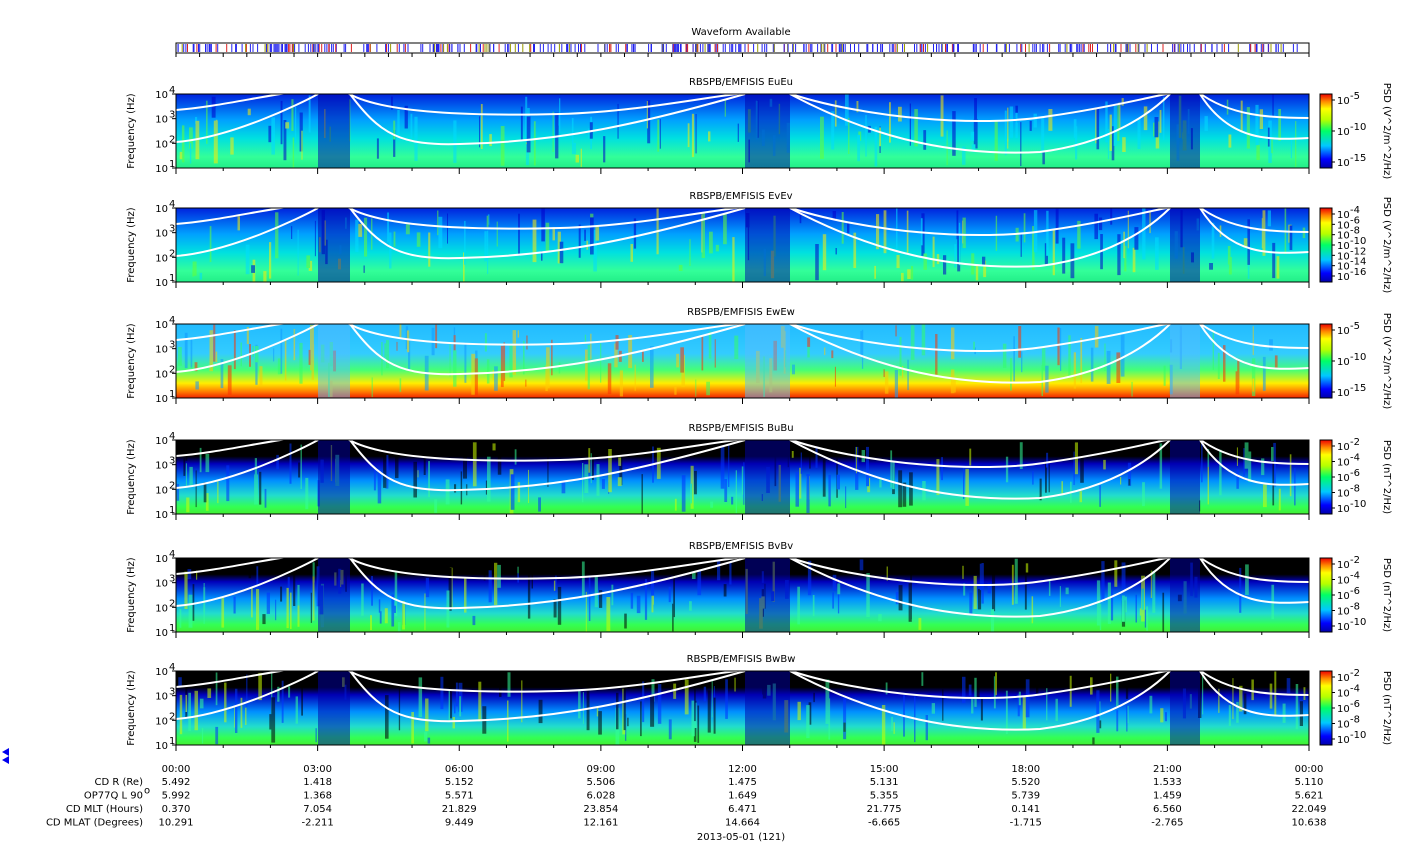 The image size is (1408, 859). I want to click on scroll-marker-icon, so click(5, 756).